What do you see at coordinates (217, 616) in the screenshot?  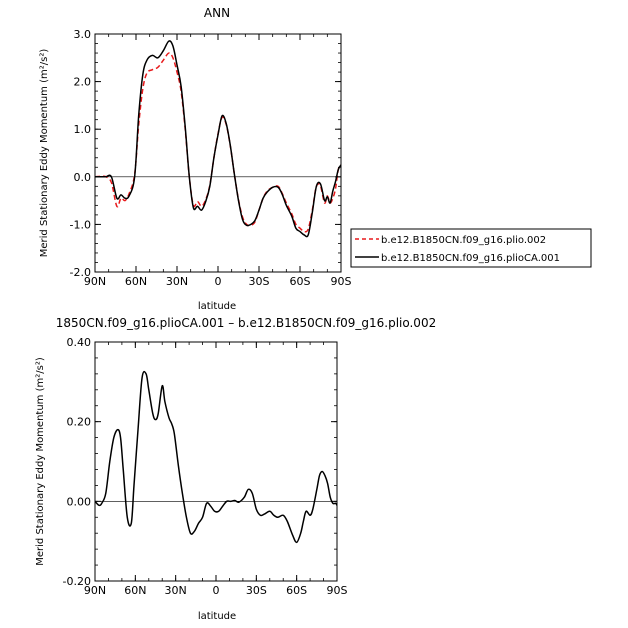 I see `x-axis-label-bottom: latitude` at bounding box center [217, 616].